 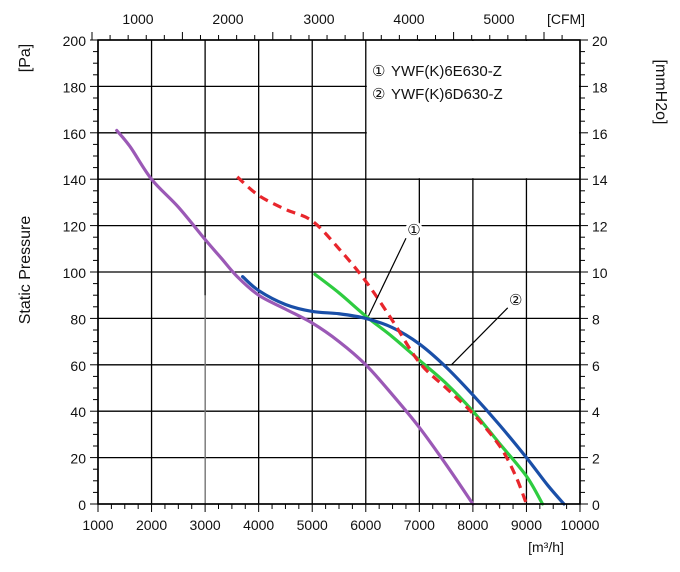 What do you see at coordinates (78, 412) in the screenshot?
I see `left-tick-label-40: 40` at bounding box center [78, 412].